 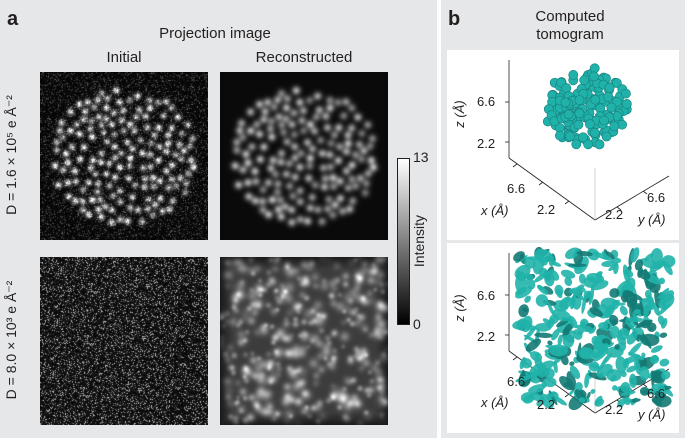 What do you see at coordinates (546, 404) in the screenshot?
I see `x-tick-2-2: 2.2` at bounding box center [546, 404].